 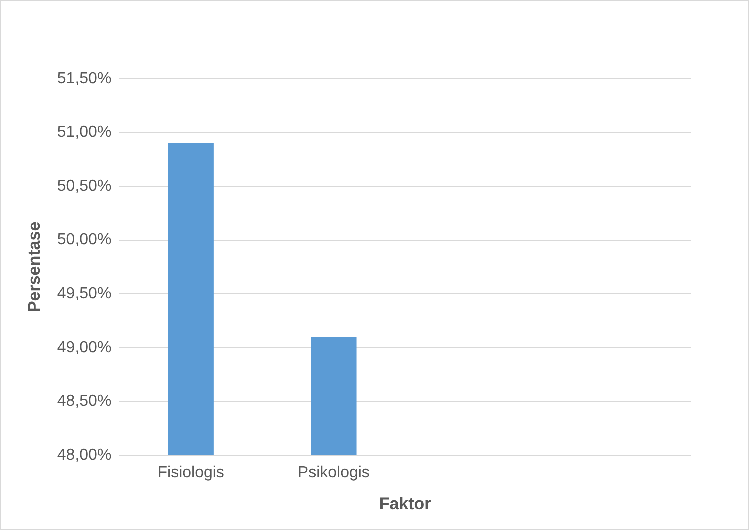 I want to click on y-tick-label: 51,00%, so click(x=84, y=133).